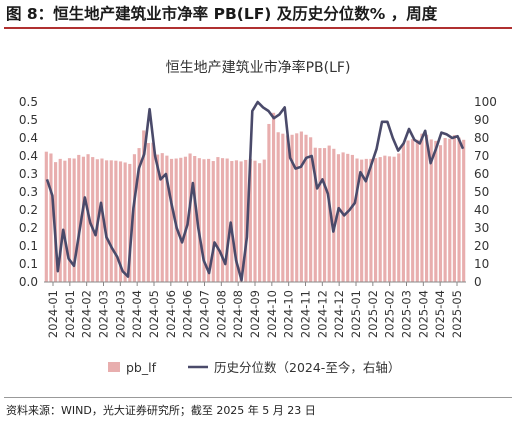  What do you see at coordinates (104, 314) in the screenshot?
I see `x-tick-label: 2024-03` at bounding box center [104, 314].